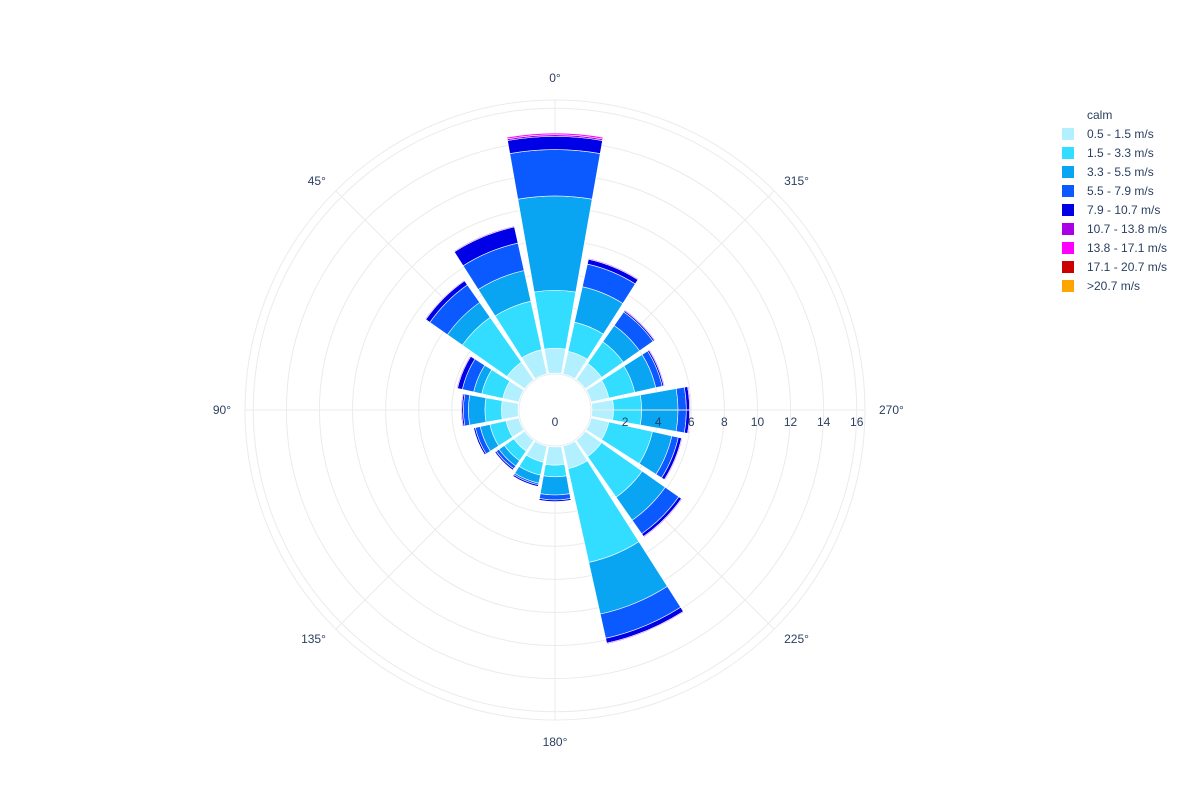 The width and height of the screenshot is (1200, 800). Describe the element at coordinates (1099, 115) in the screenshot. I see `legend-title: calm` at that location.